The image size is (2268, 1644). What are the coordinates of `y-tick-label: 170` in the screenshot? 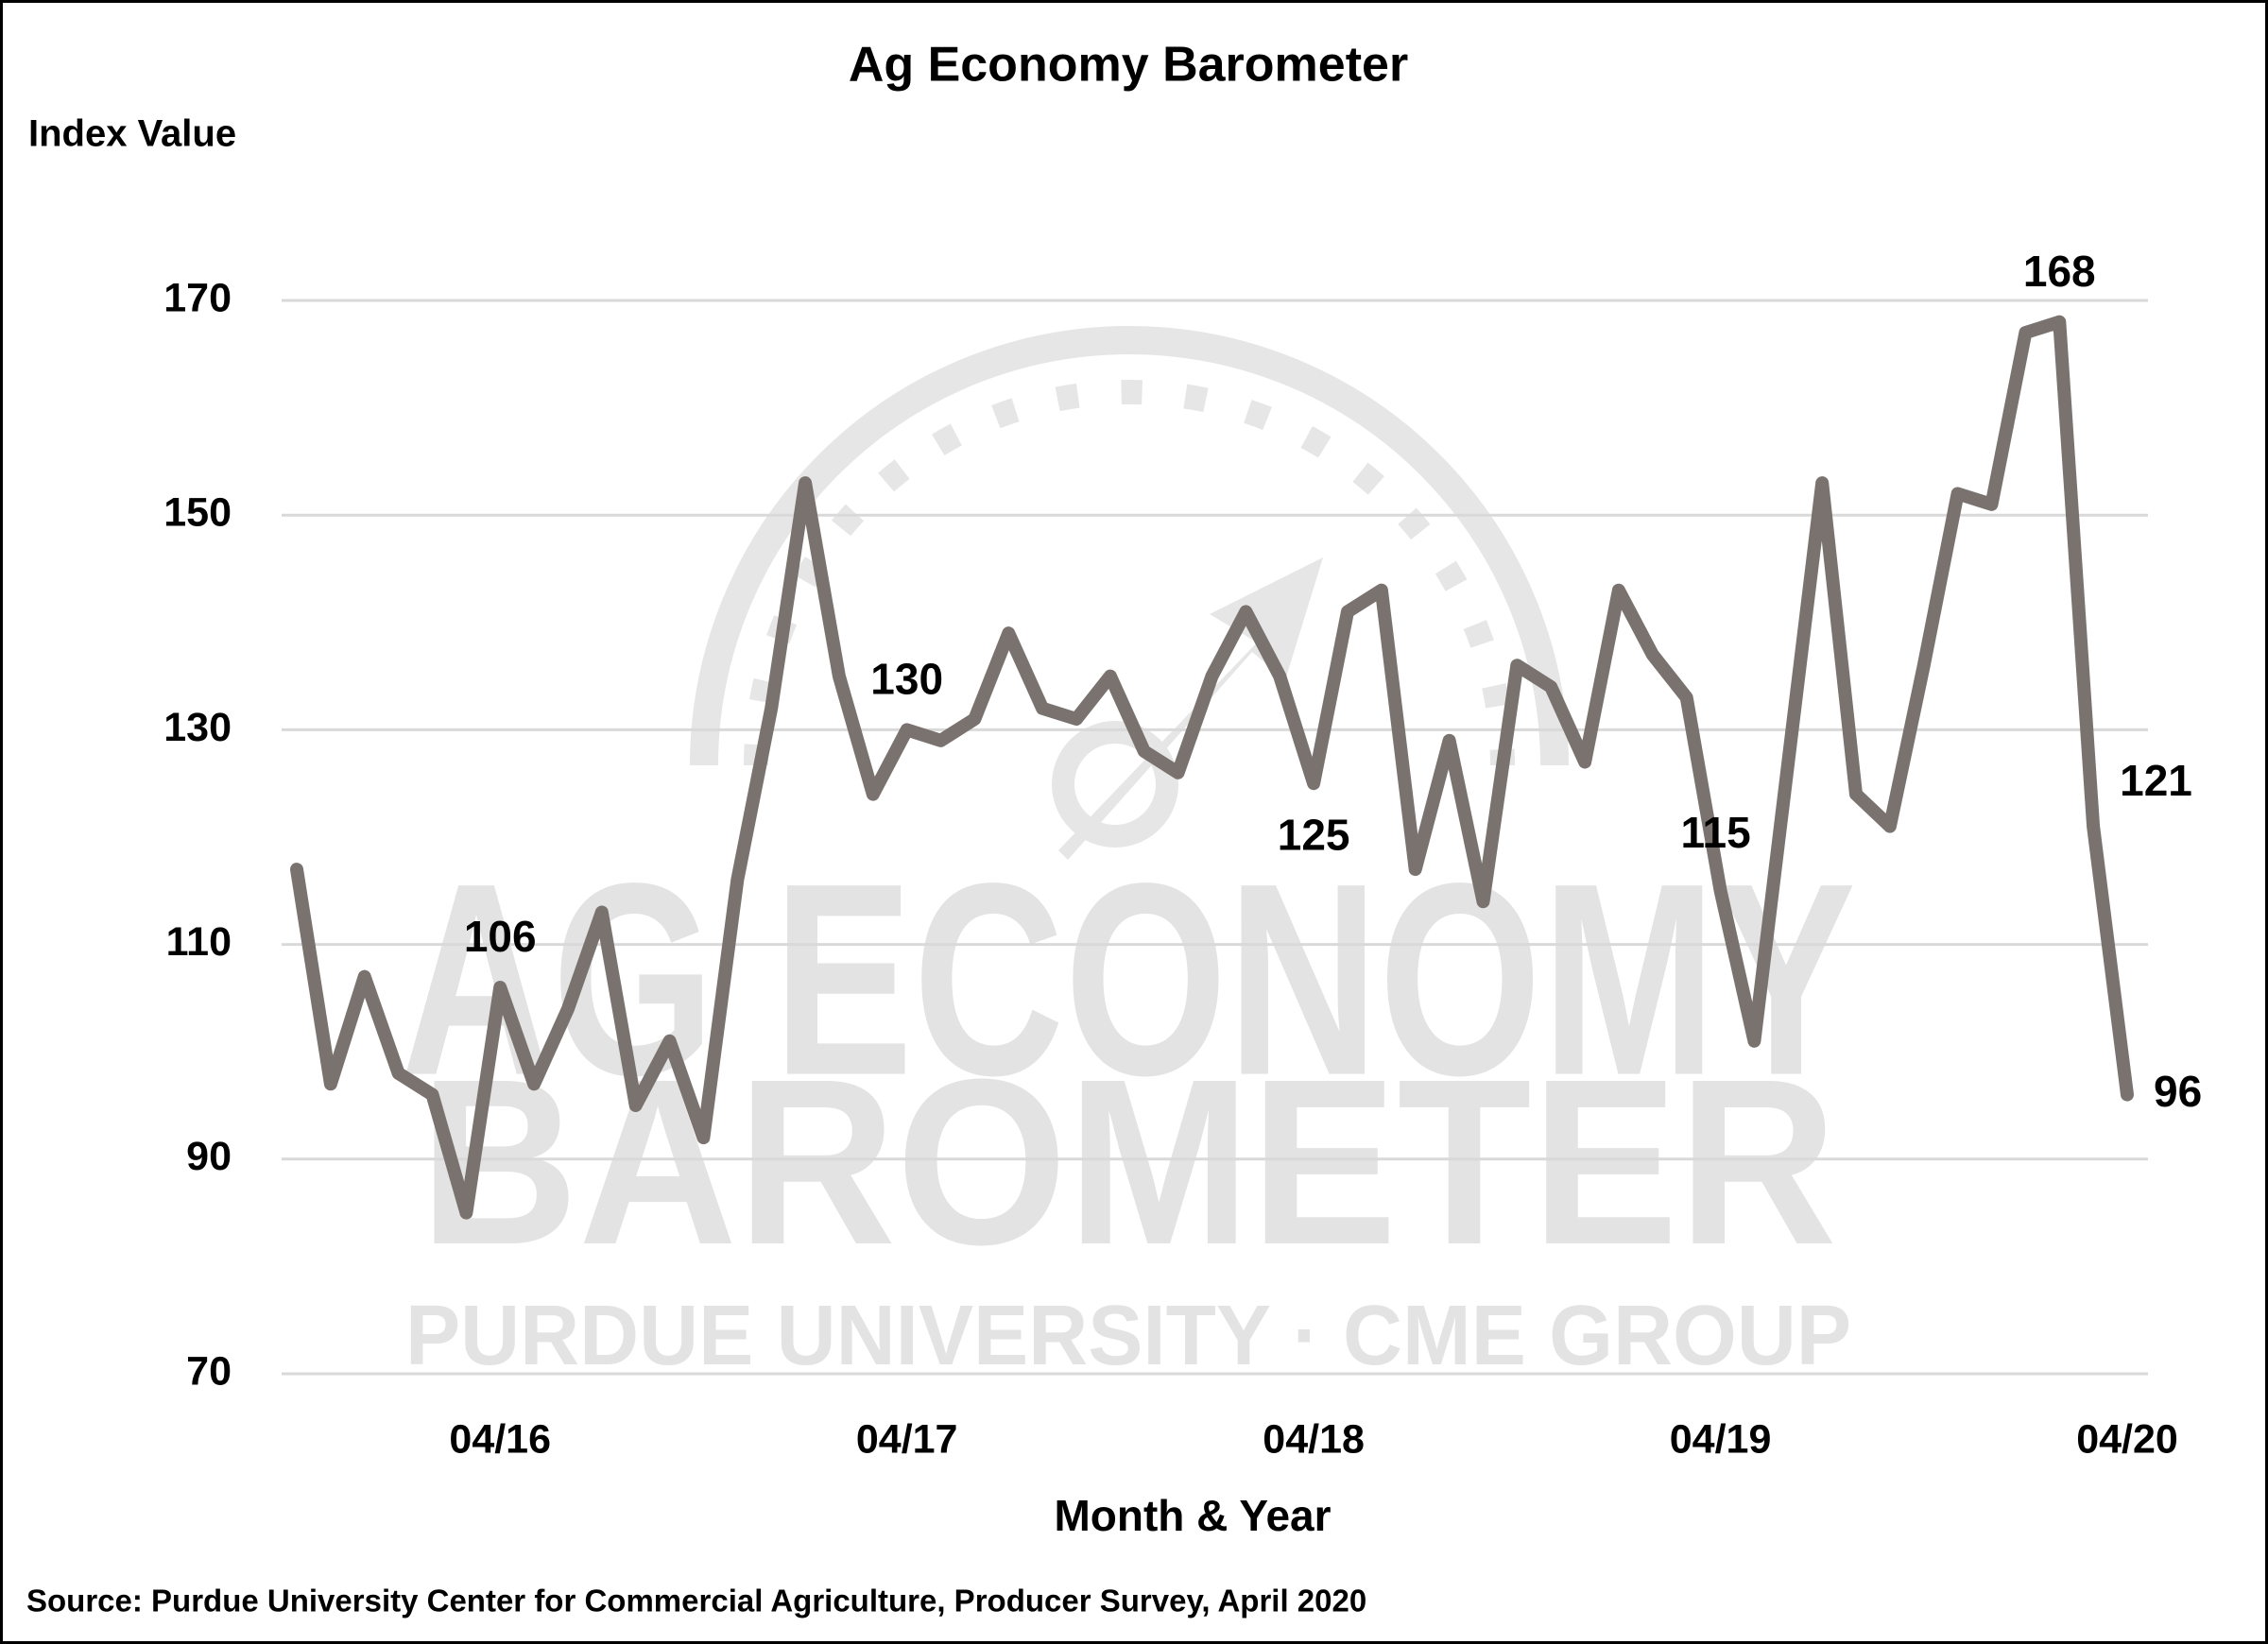 It's located at (197, 297).